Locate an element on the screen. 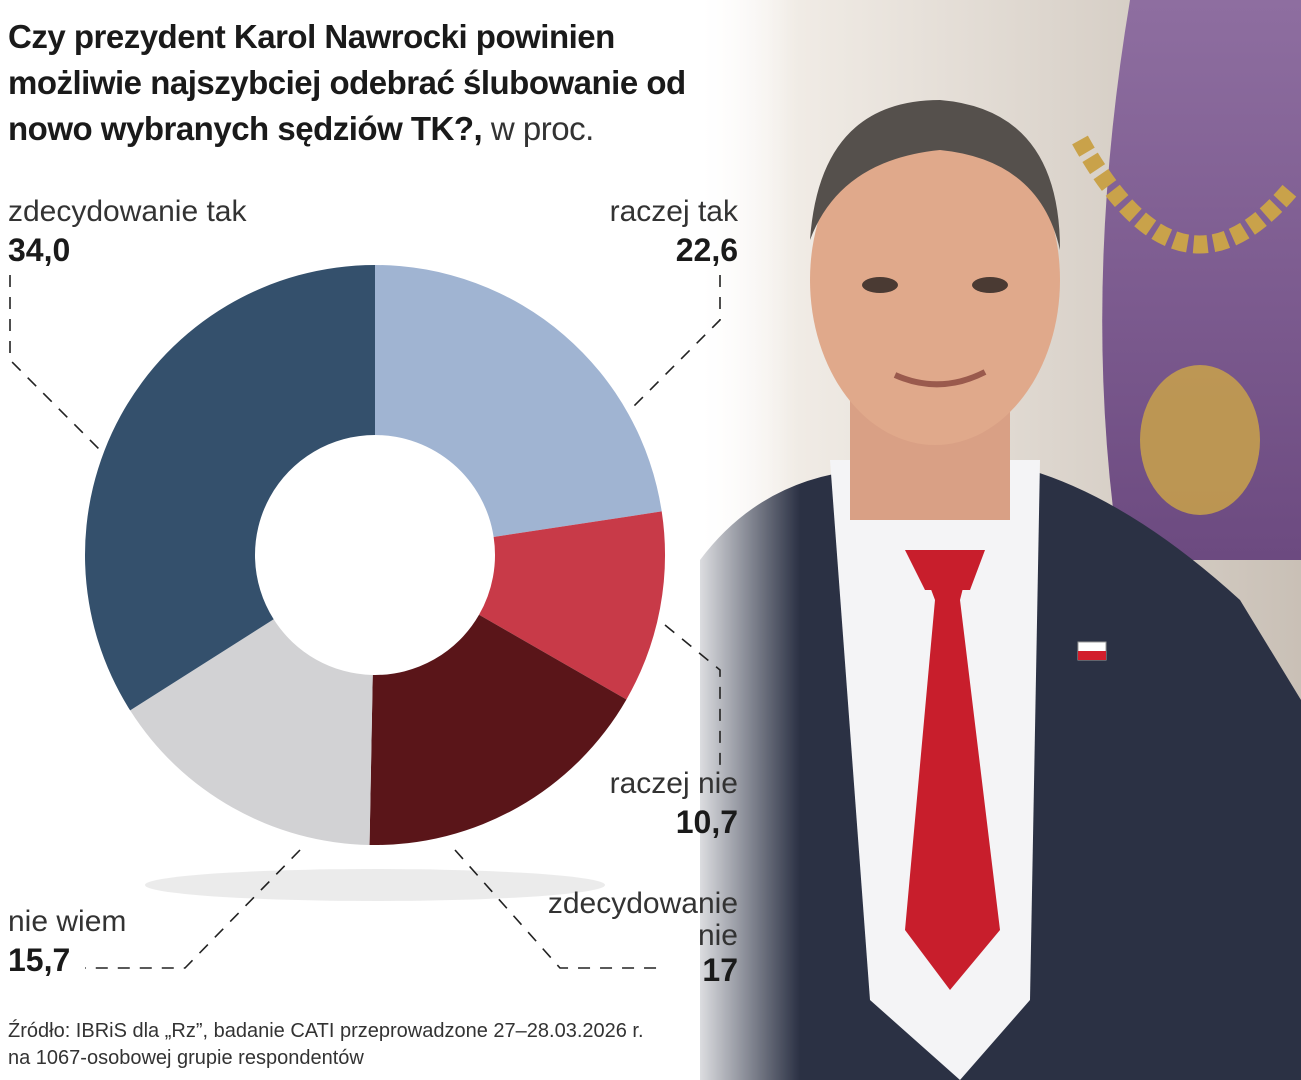  slice-label: raczej nie 10,7 is located at coordinates (673, 803).